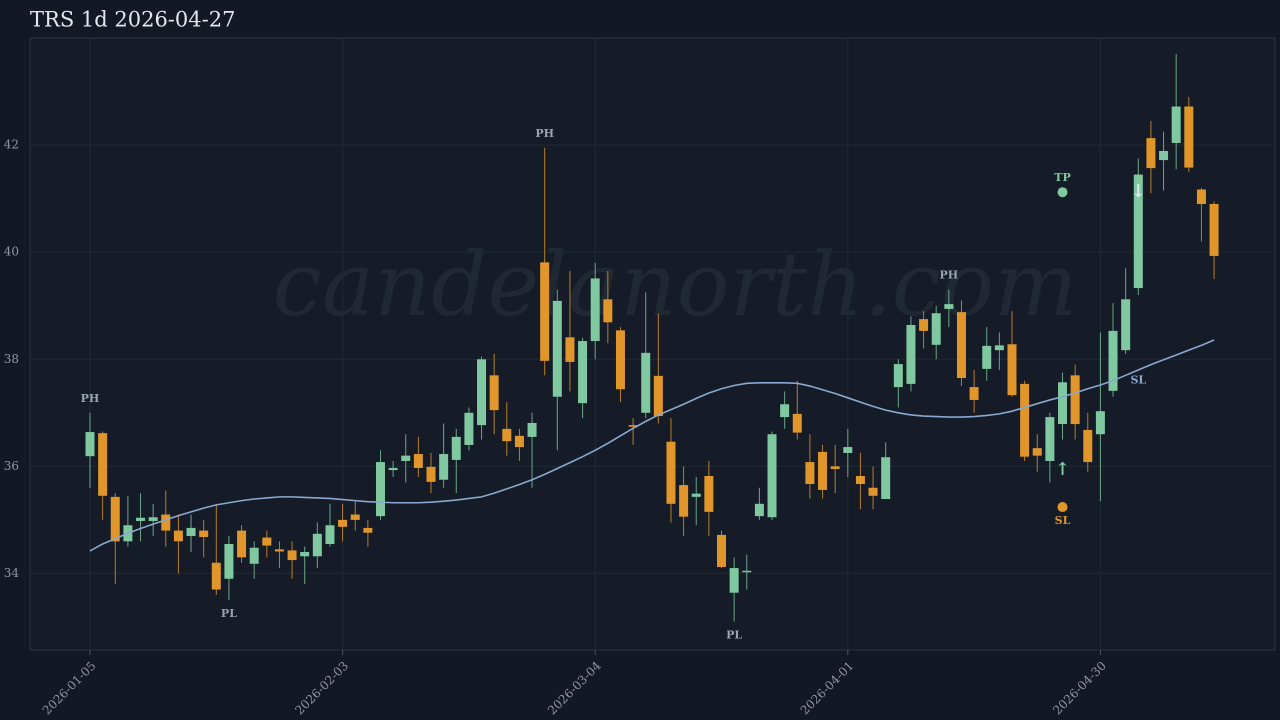  I want to click on trade-arrow: ↑, so click(1062, 469).